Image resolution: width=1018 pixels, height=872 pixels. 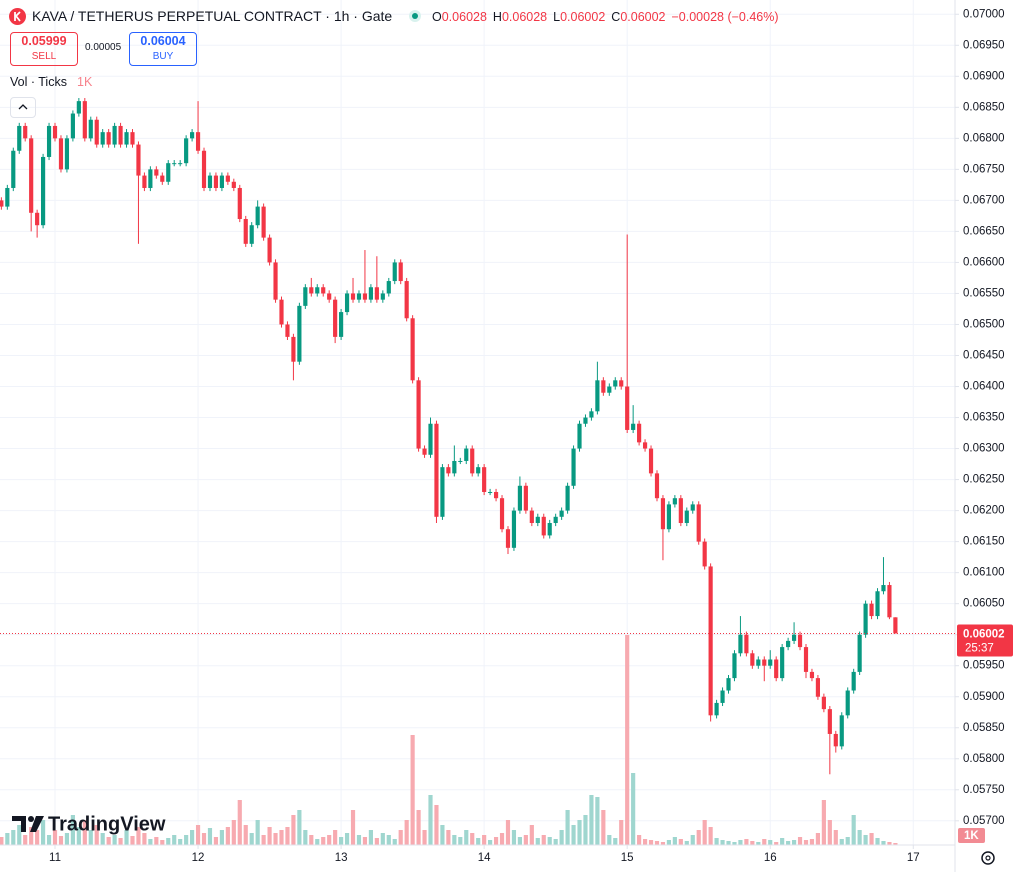 I want to click on y-tick-label: 0.06250, so click(x=984, y=480).